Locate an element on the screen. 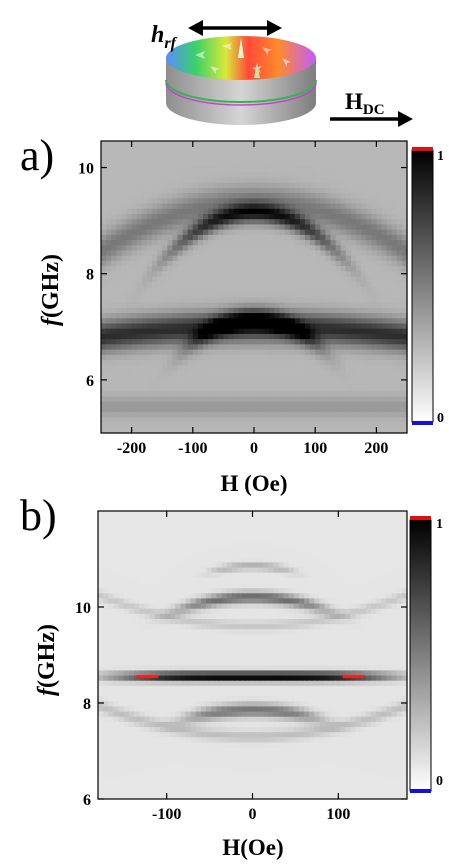 The width and height of the screenshot is (449, 864). hdc-arrow is located at coordinates (371, 119).